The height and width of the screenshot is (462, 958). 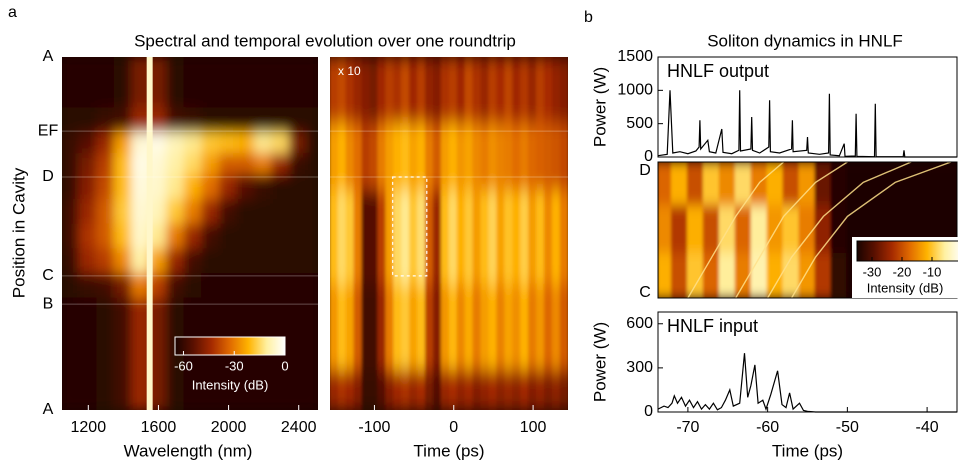 I want to click on y-tick-label: EF, so click(x=48, y=130).